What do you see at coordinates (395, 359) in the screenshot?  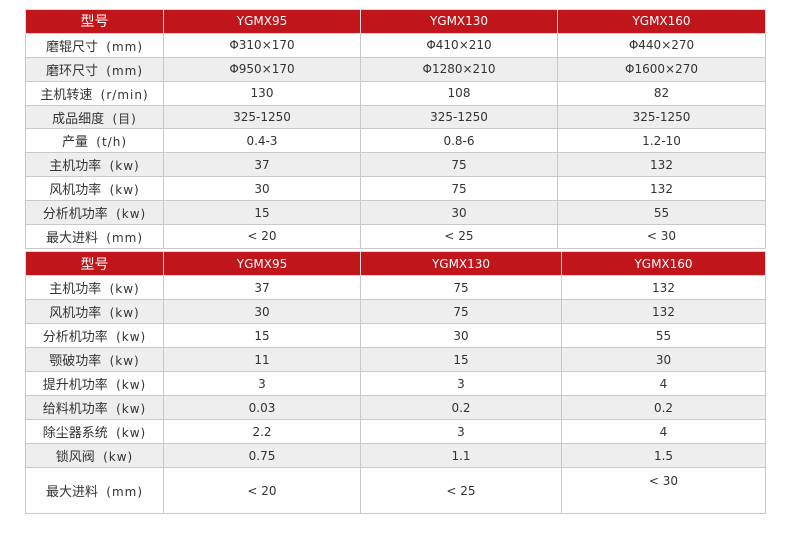 I see `table-row: 颚破功率 (kw) 11 15 30` at bounding box center [395, 359].